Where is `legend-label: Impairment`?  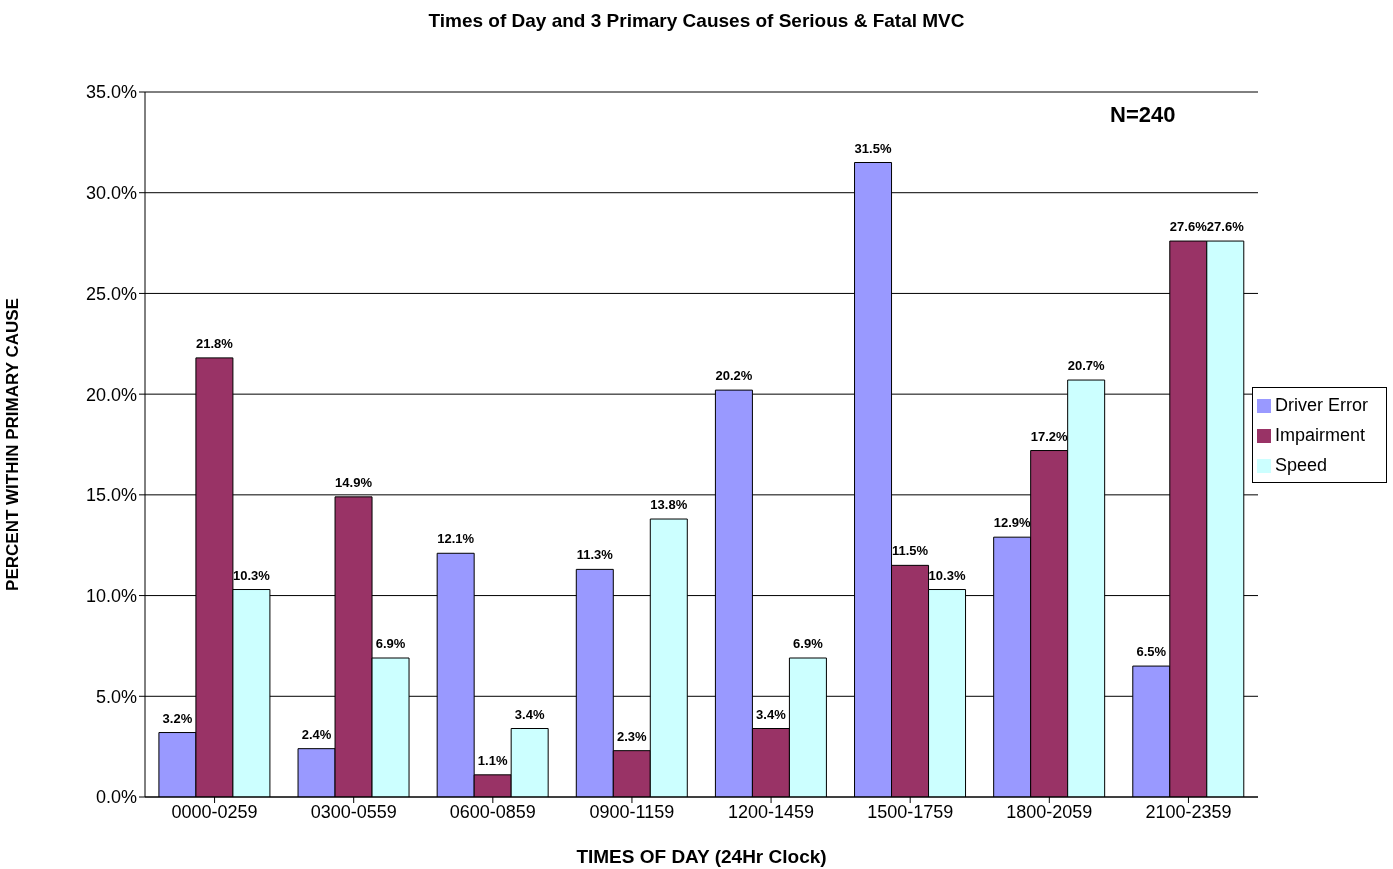 legend-label: Impairment is located at coordinates (1320, 434).